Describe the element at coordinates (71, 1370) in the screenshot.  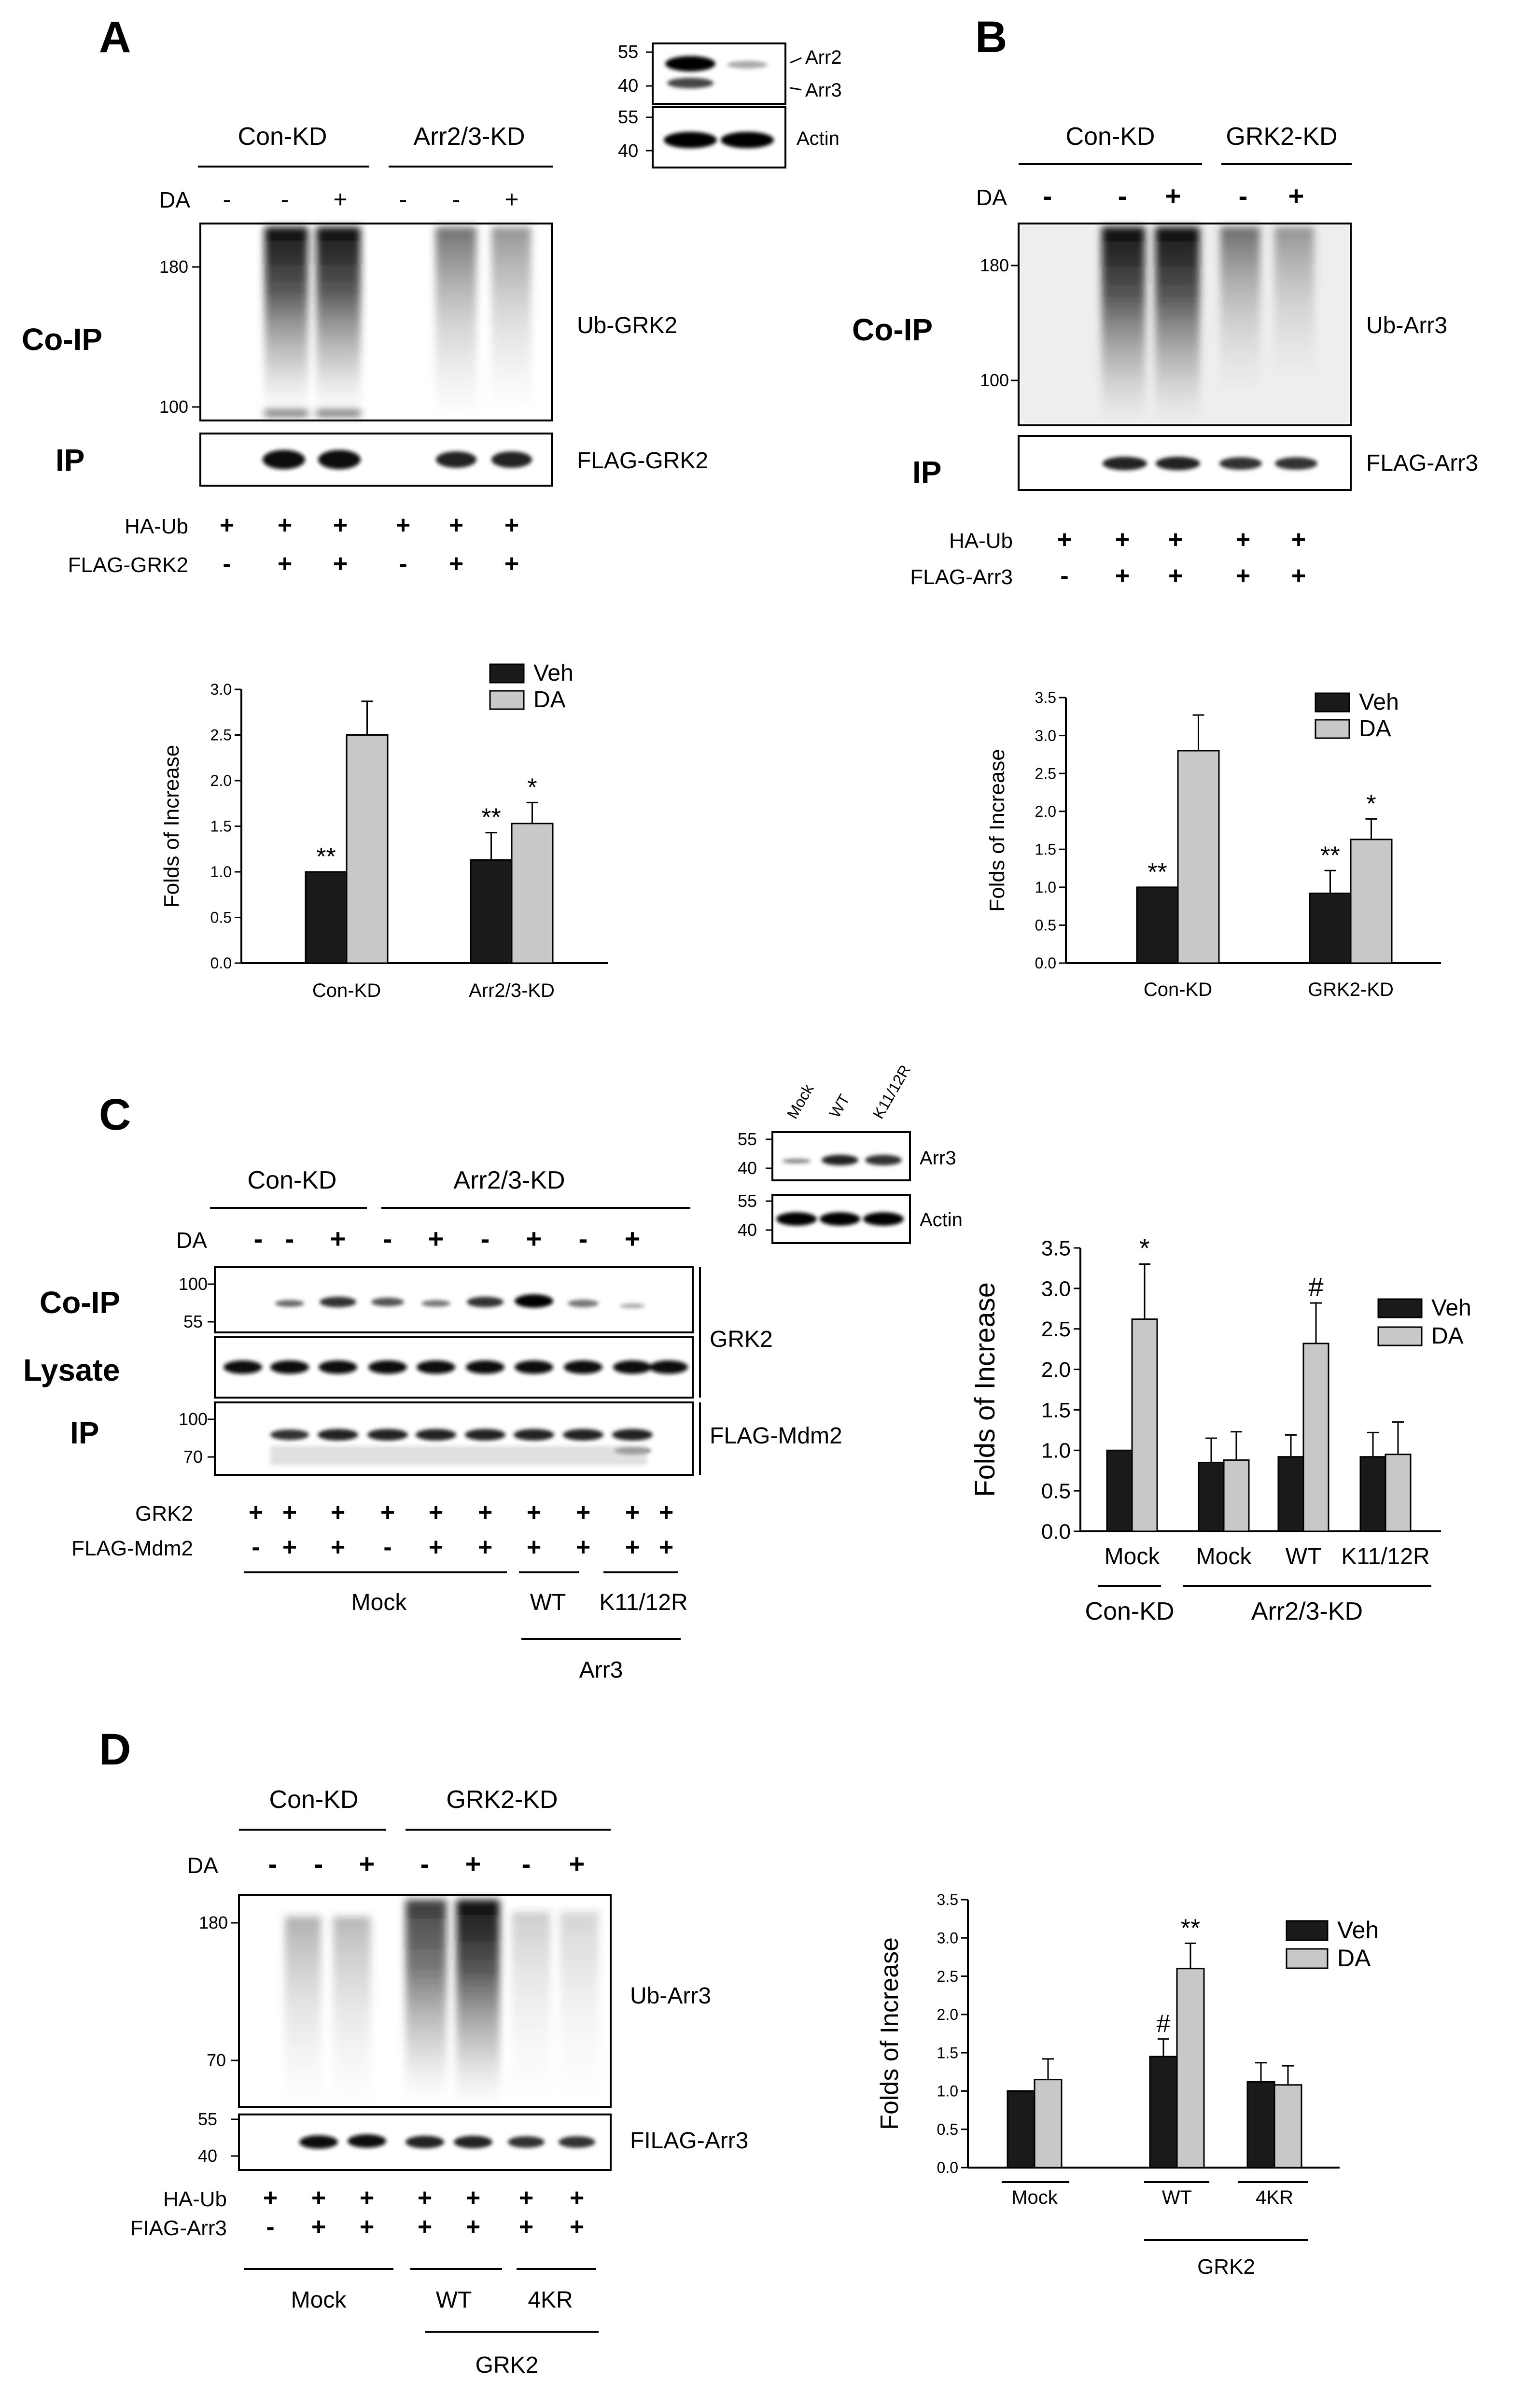
I see `row-label-lysate: Lysate` at that location.